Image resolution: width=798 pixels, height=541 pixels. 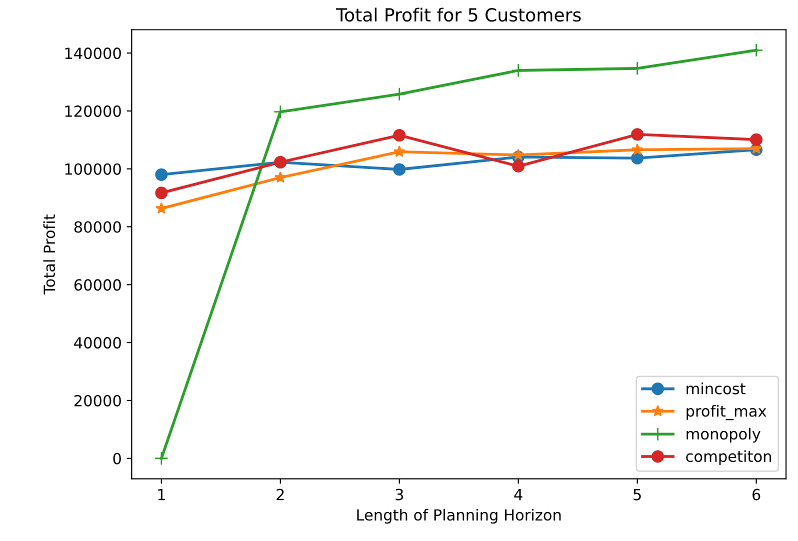 What do you see at coordinates (728, 458) in the screenshot?
I see `legend-label: competiton` at bounding box center [728, 458].